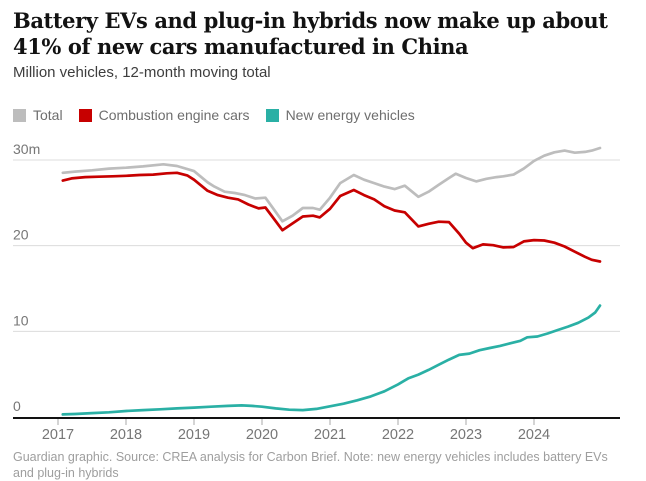  What do you see at coordinates (21, 235) in the screenshot?
I see `svg-text: 20` at bounding box center [21, 235].